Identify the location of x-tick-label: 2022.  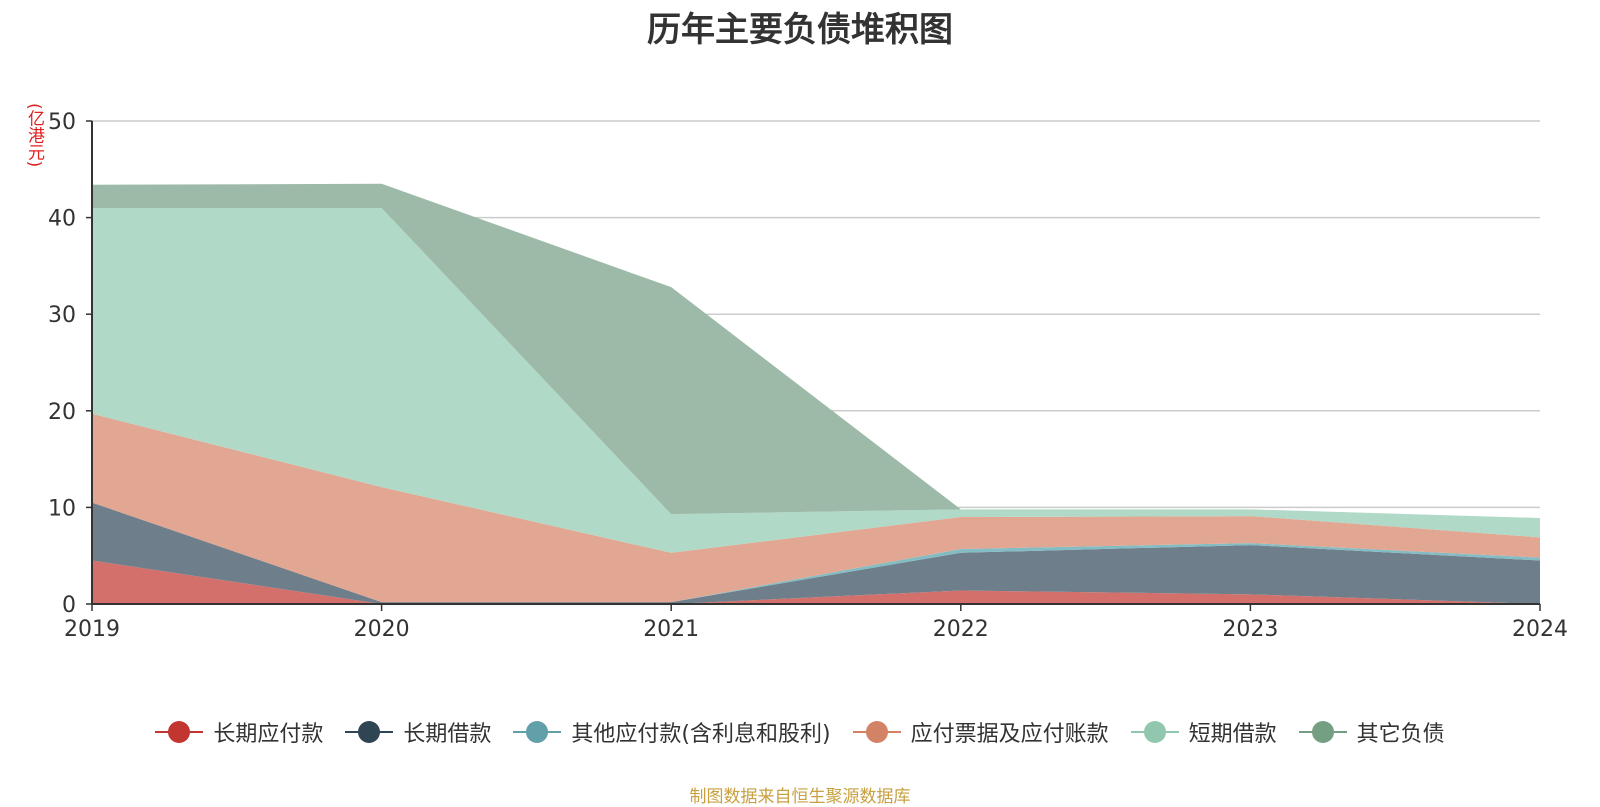
(961, 629).